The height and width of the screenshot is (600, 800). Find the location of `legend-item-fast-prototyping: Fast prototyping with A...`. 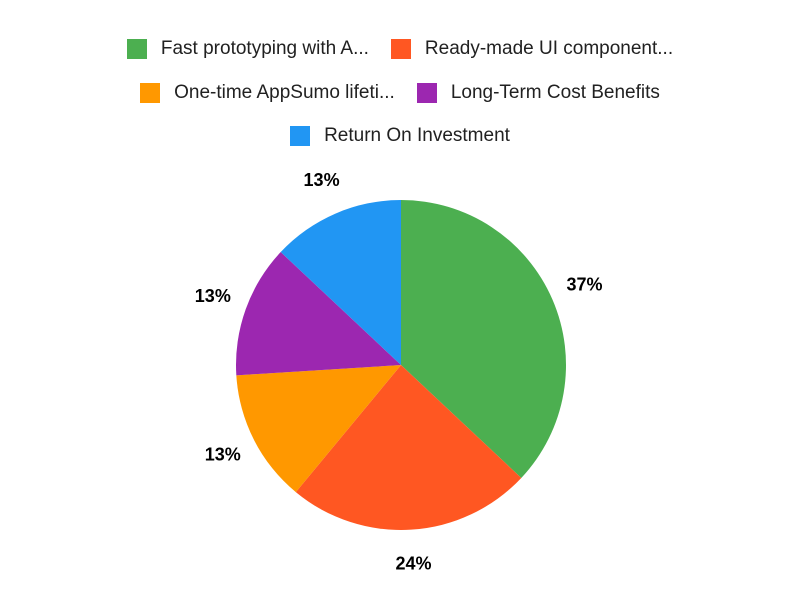

legend-item-fast-prototyping: Fast prototyping with A... is located at coordinates (247, 49).